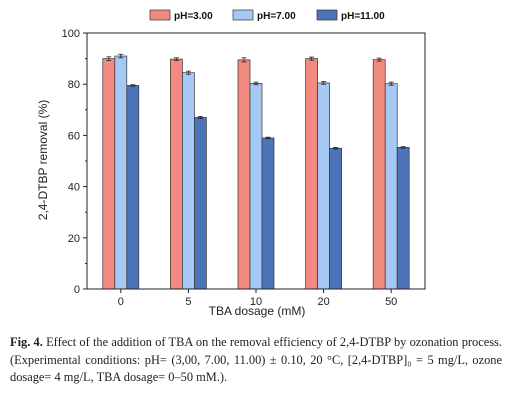 The image size is (511, 418). I want to click on y-tick-label: 100, so click(71, 34).